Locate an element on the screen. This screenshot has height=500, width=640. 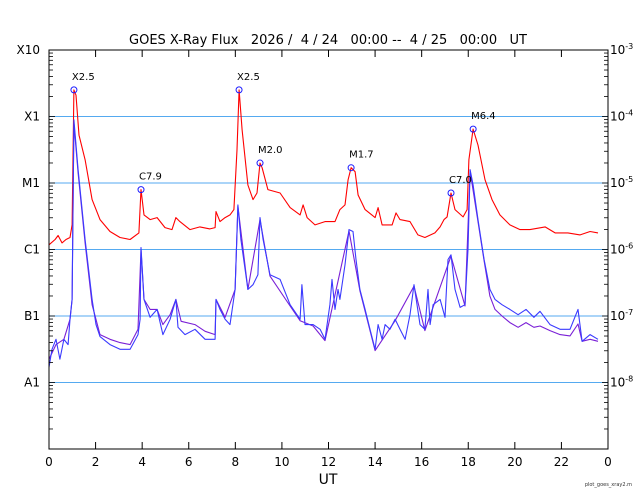
y-tick-label-right: 10⁻⁴ is located at coordinates (621, 116).